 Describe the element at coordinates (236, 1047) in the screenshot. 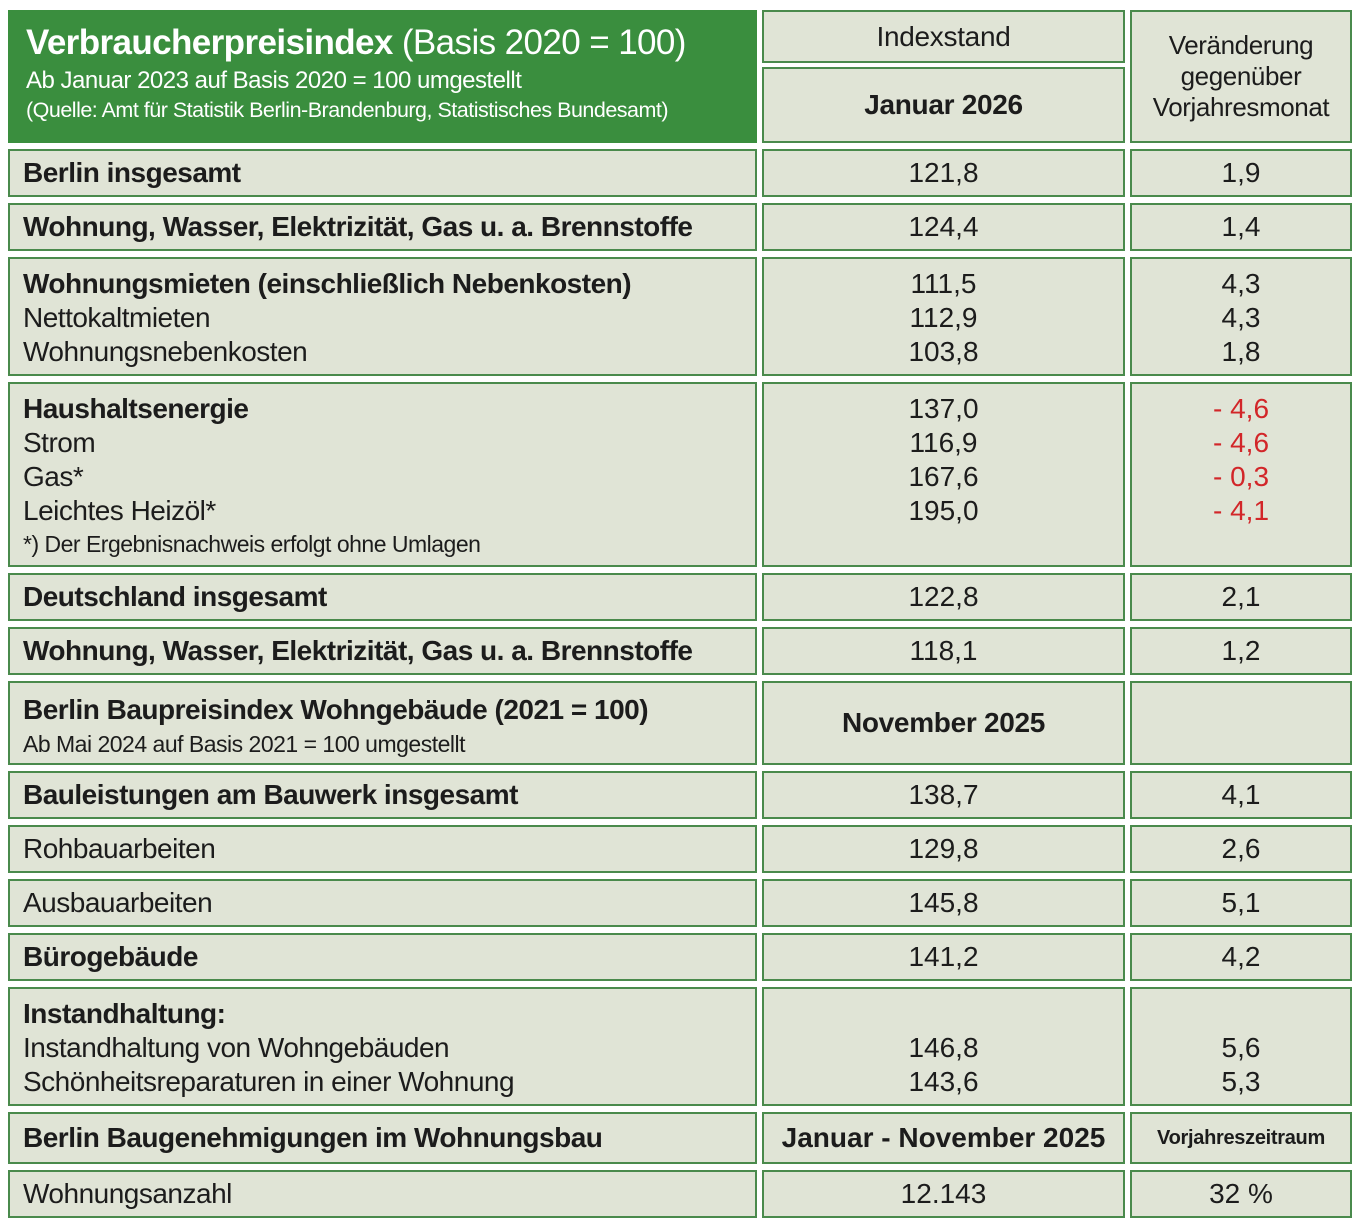

I see `row-label: Instandhaltung von Wohngebäuden` at that location.